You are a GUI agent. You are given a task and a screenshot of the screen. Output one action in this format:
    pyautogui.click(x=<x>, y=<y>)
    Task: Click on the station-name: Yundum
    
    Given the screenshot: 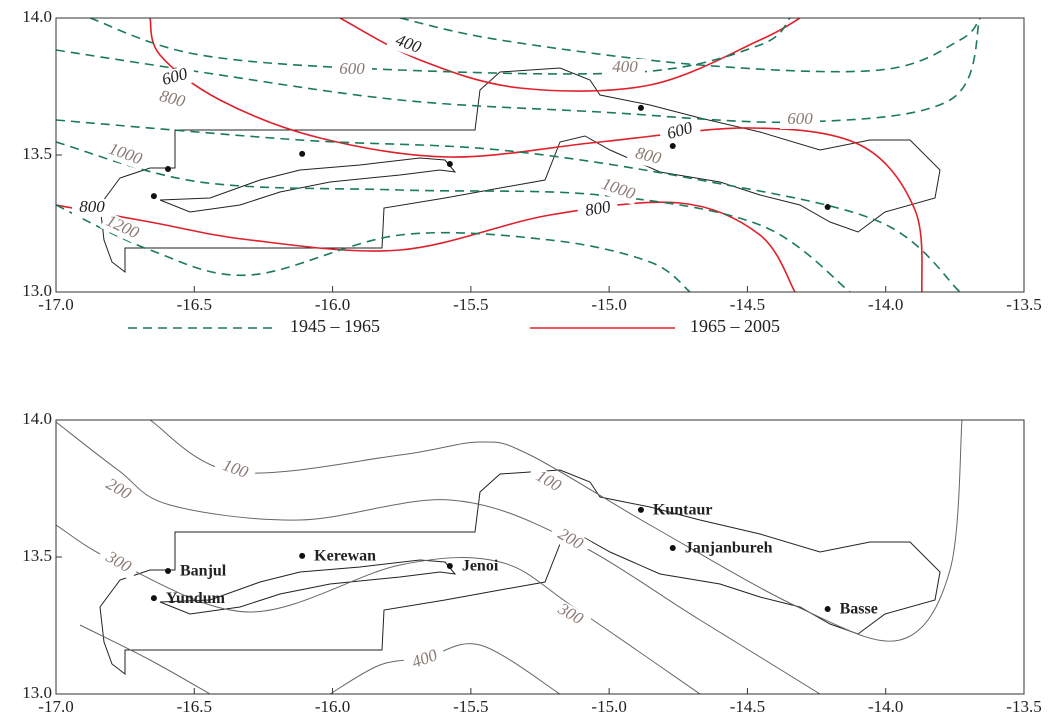 What is the action you would take?
    pyautogui.click(x=196, y=598)
    